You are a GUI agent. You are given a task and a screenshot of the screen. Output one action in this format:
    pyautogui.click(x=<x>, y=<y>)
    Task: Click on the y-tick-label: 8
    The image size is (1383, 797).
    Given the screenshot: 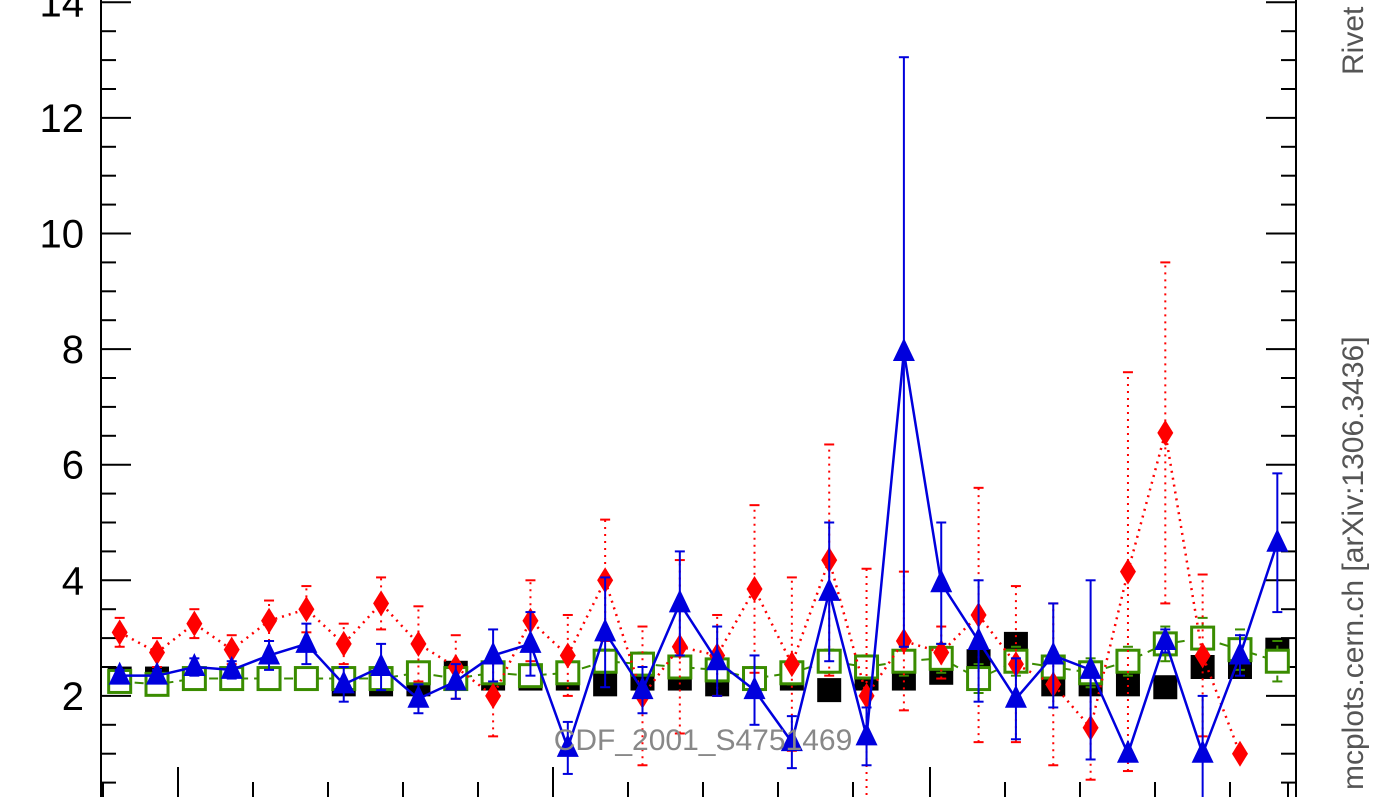 What is the action you would take?
    pyautogui.click(x=73, y=350)
    